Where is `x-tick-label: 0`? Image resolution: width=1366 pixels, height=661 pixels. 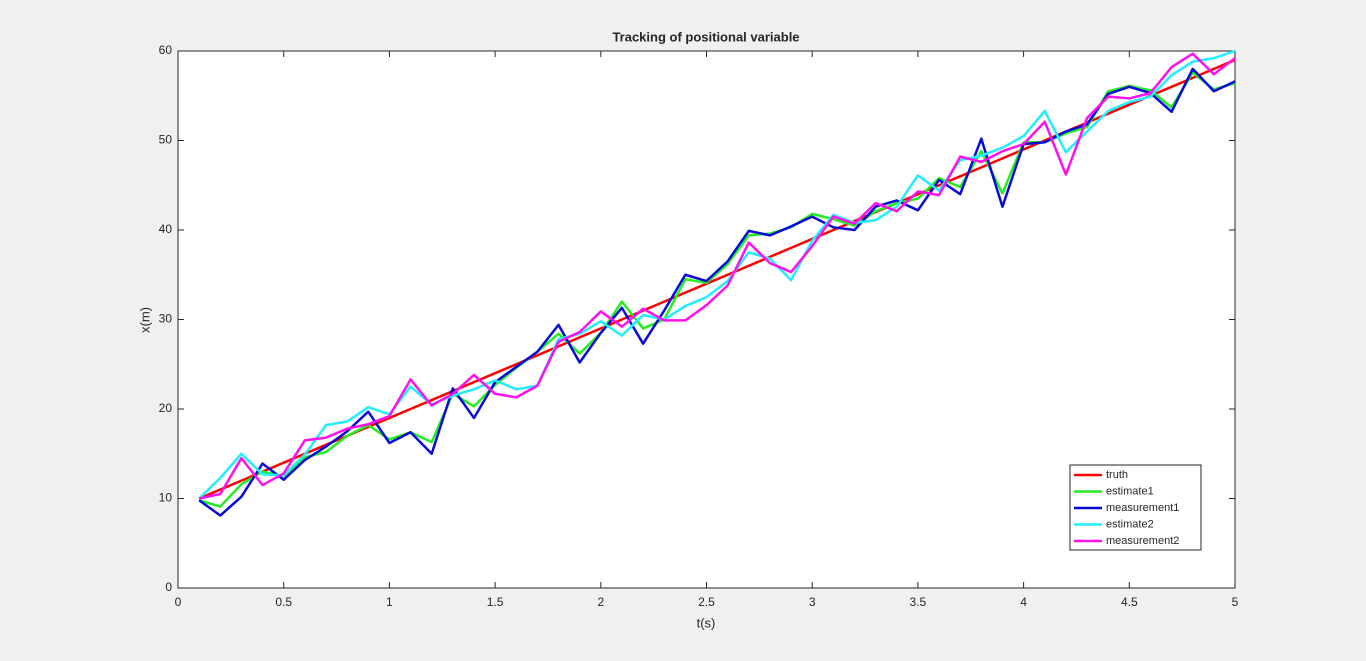
x-tick-label: 0 is located at coordinates (178, 602).